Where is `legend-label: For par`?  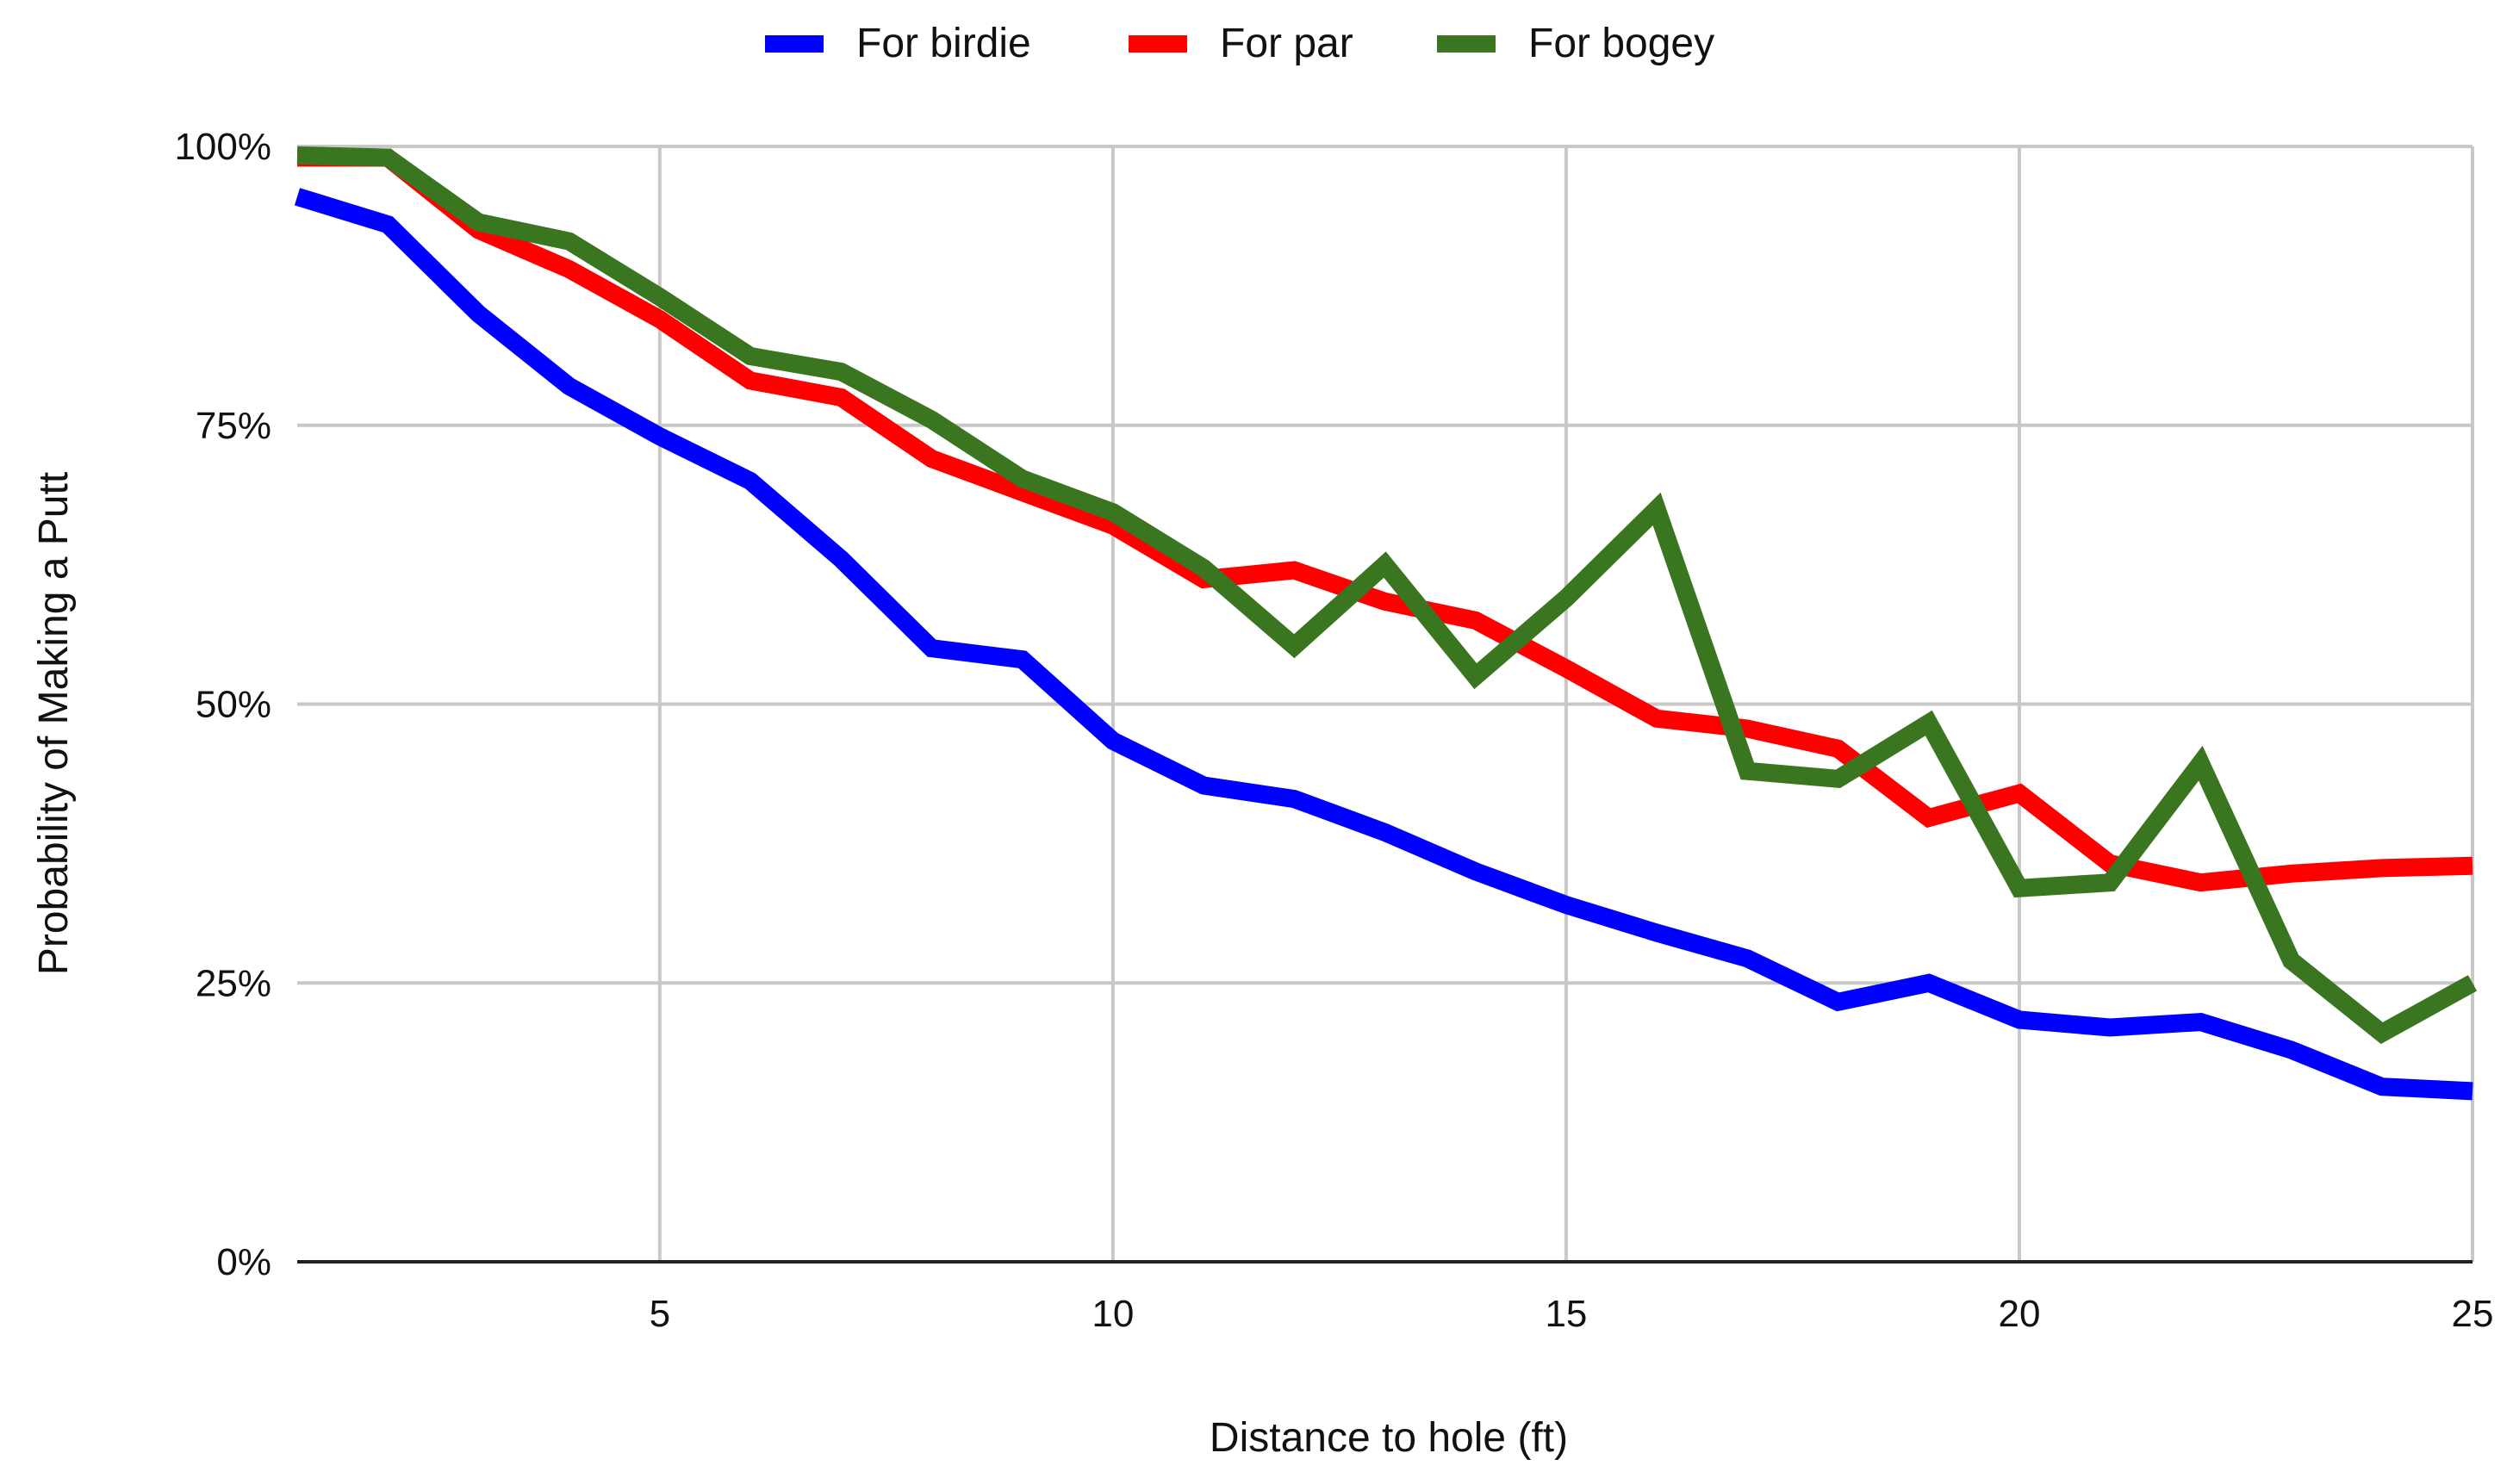
legend-label: For par is located at coordinates (1286, 43).